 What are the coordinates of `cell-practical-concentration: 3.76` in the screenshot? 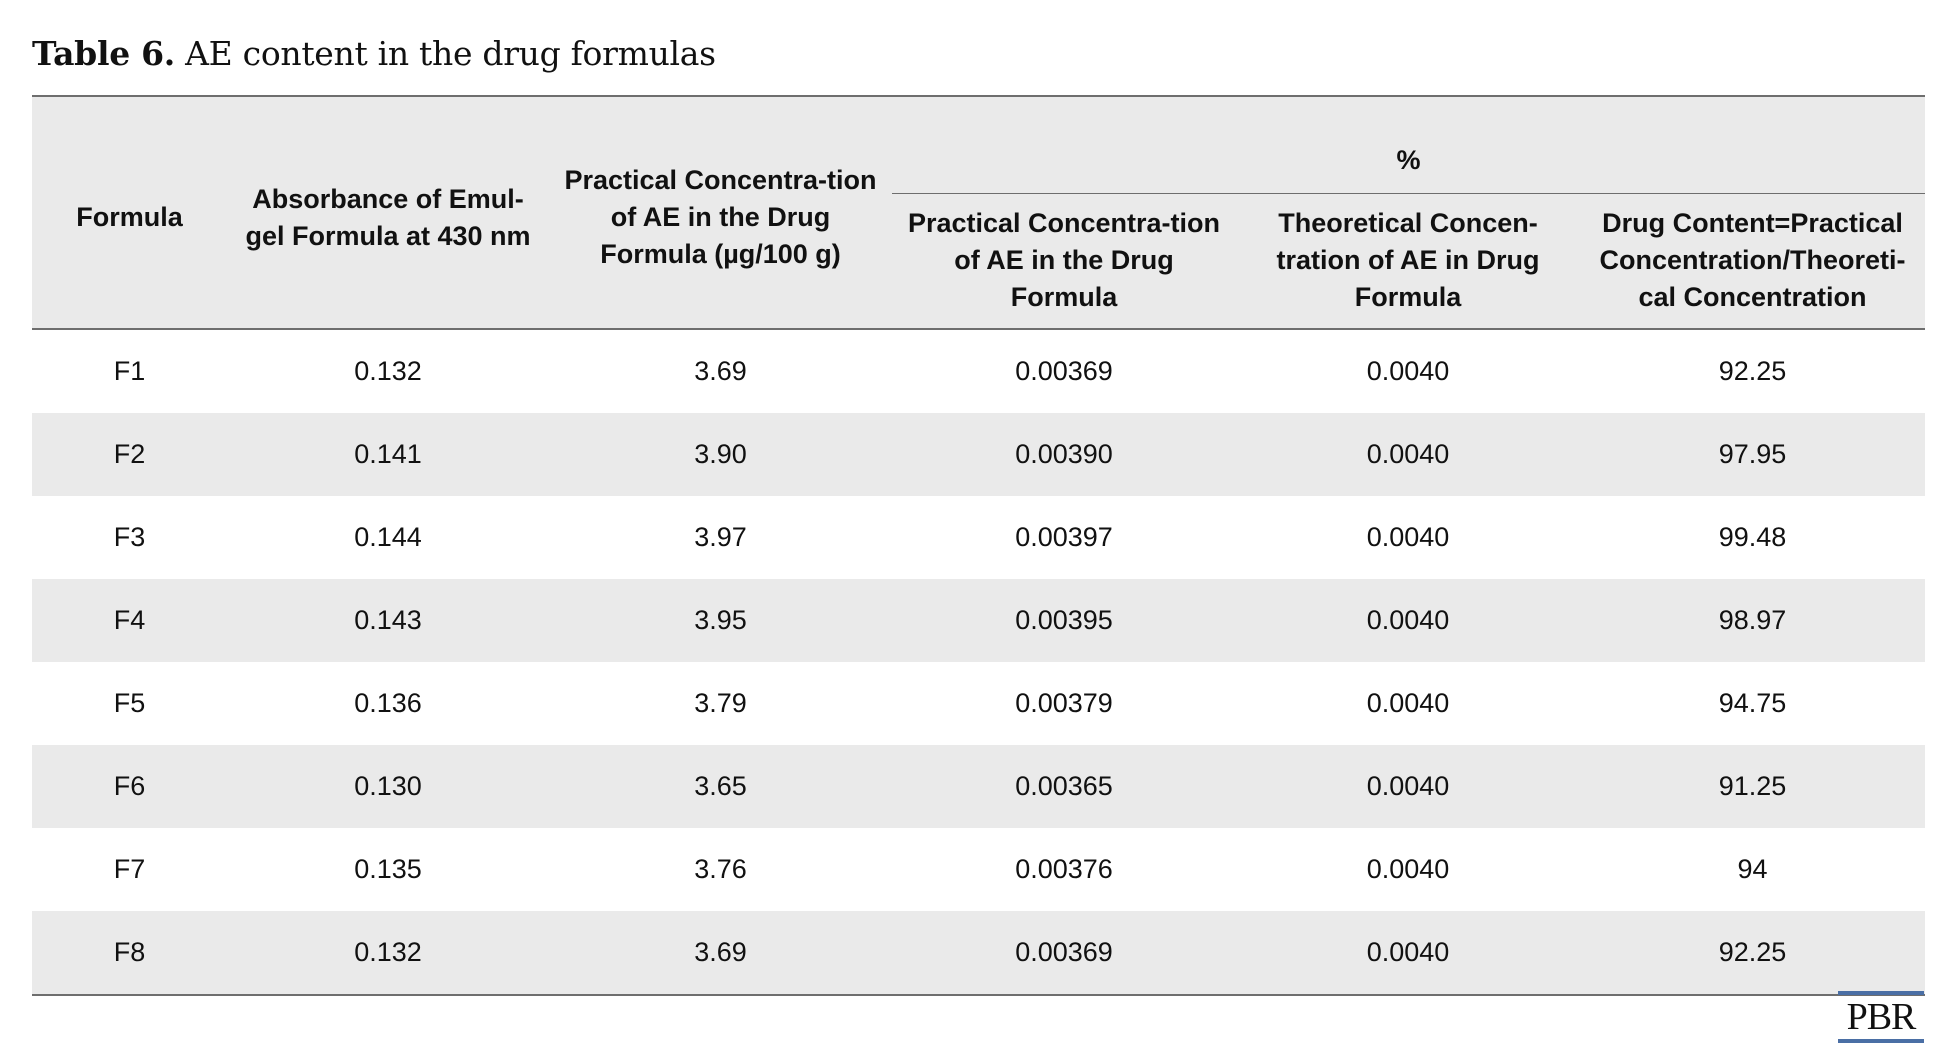 It's located at (720, 869).